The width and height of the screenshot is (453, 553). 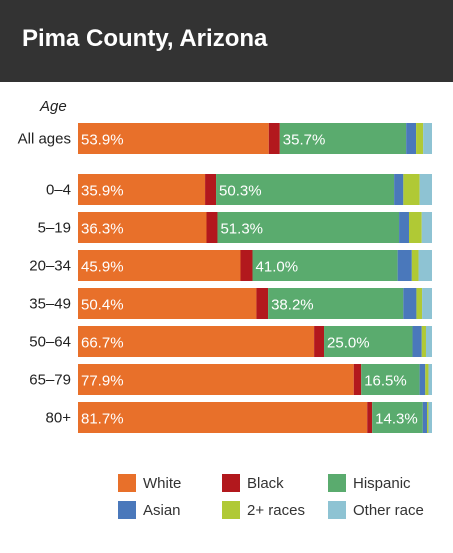 What do you see at coordinates (53, 106) in the screenshot?
I see `y-axis-title: Age` at bounding box center [53, 106].